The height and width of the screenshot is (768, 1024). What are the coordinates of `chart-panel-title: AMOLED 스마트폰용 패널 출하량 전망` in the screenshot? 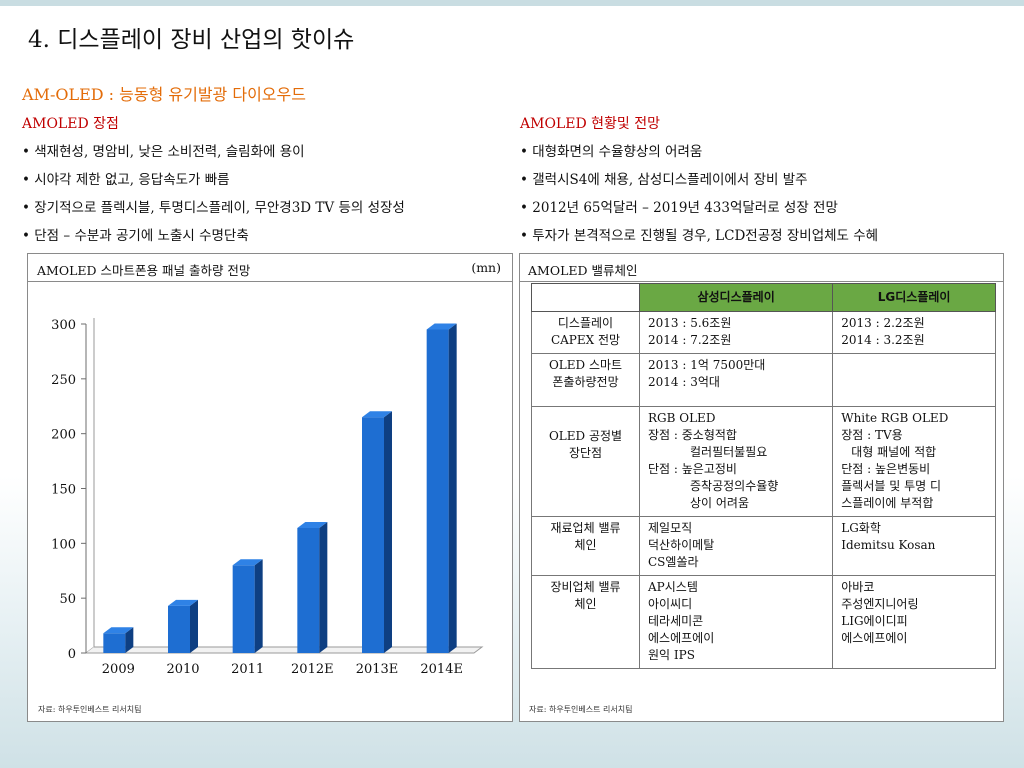 It's located at (144, 270).